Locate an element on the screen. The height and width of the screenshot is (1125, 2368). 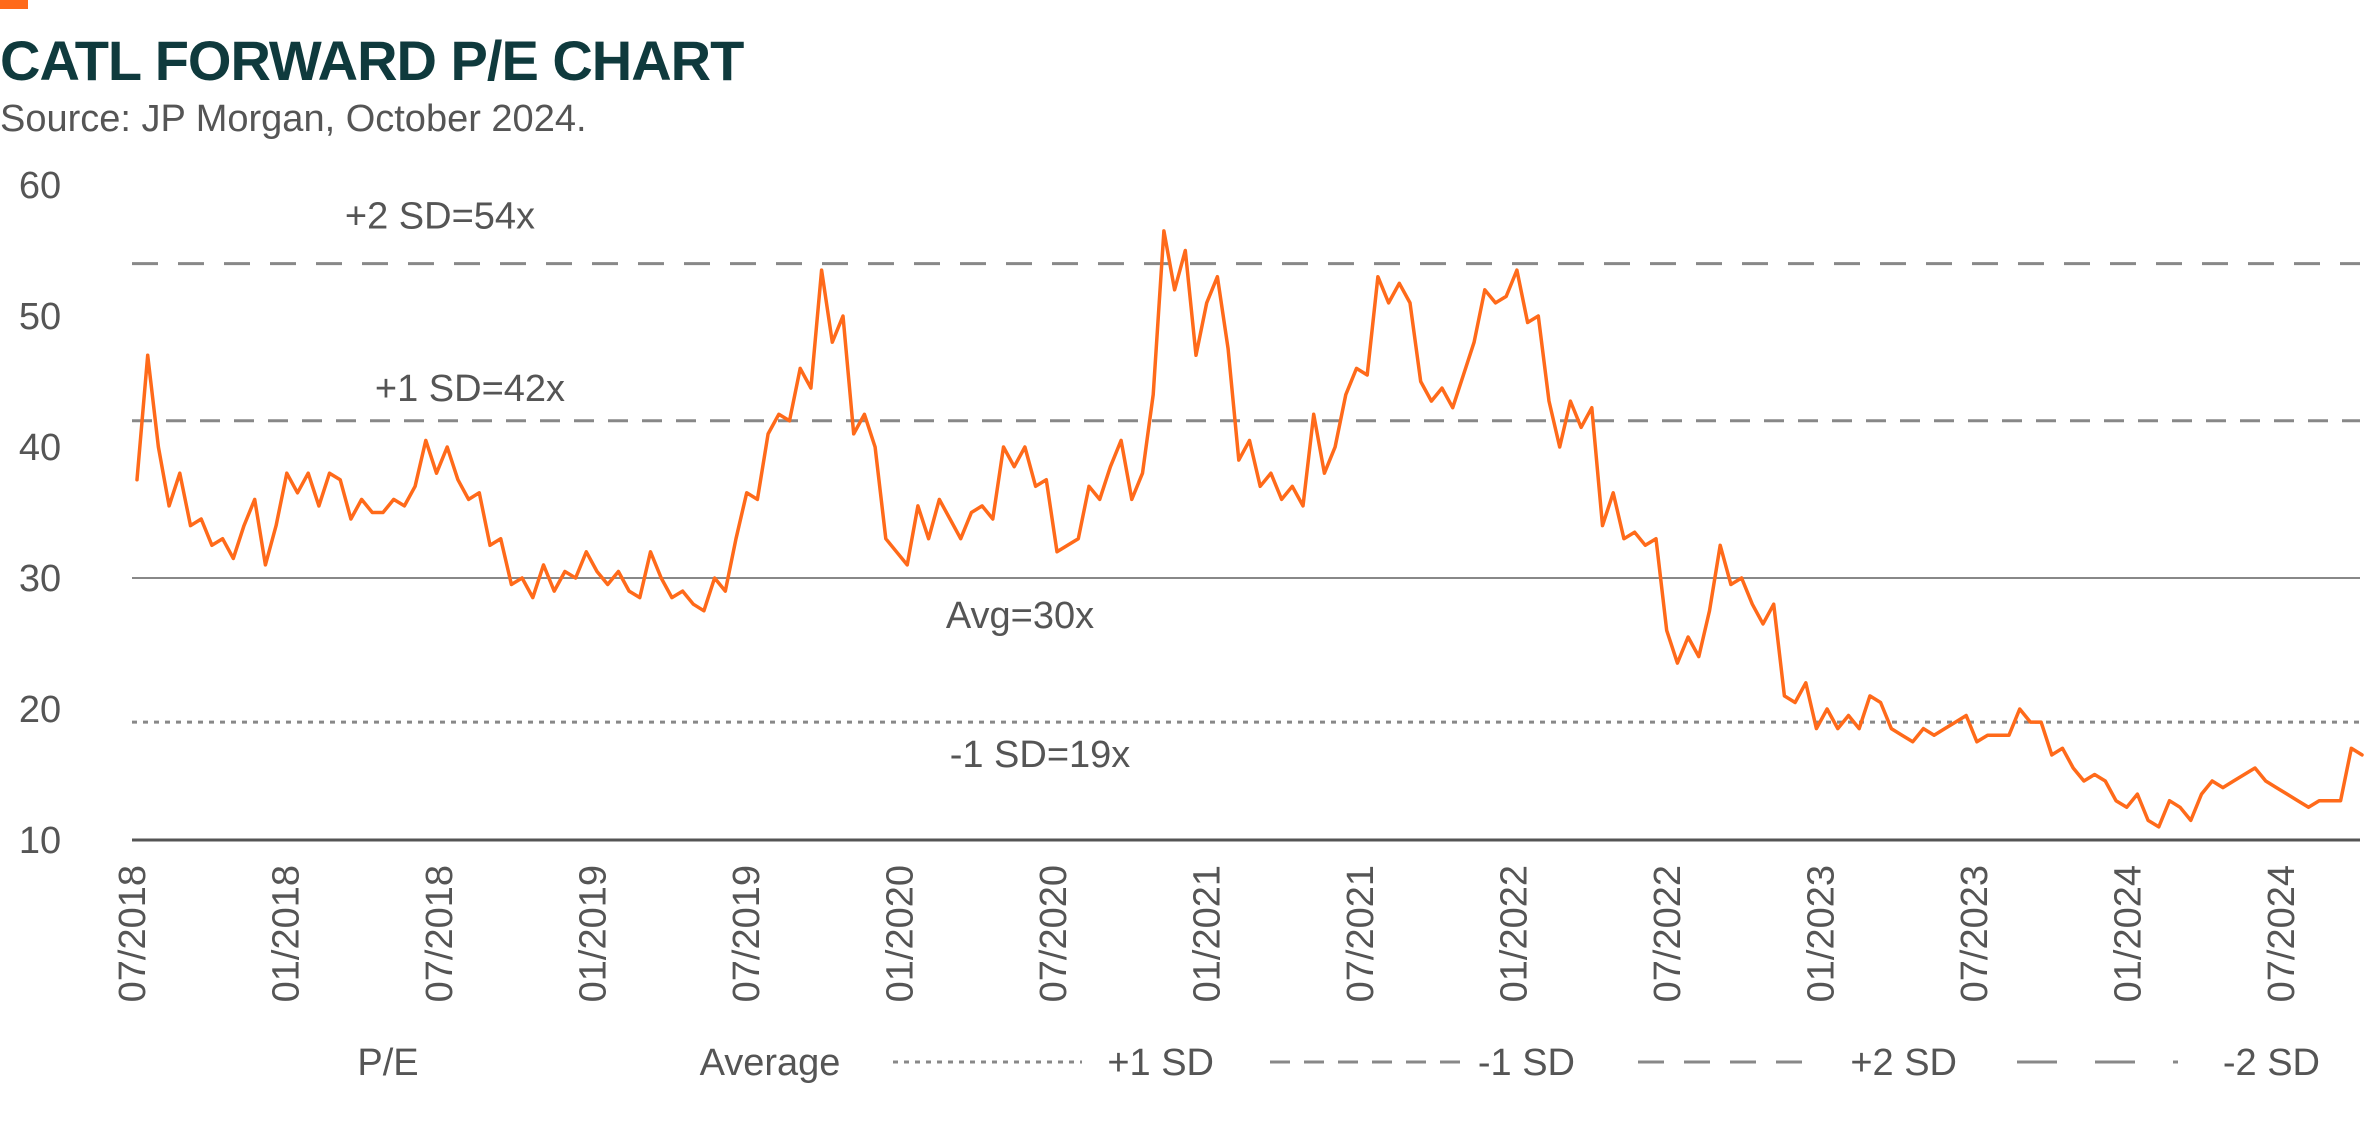
chart-title: CATL FORWARD P/E CHART is located at coordinates (372, 60).